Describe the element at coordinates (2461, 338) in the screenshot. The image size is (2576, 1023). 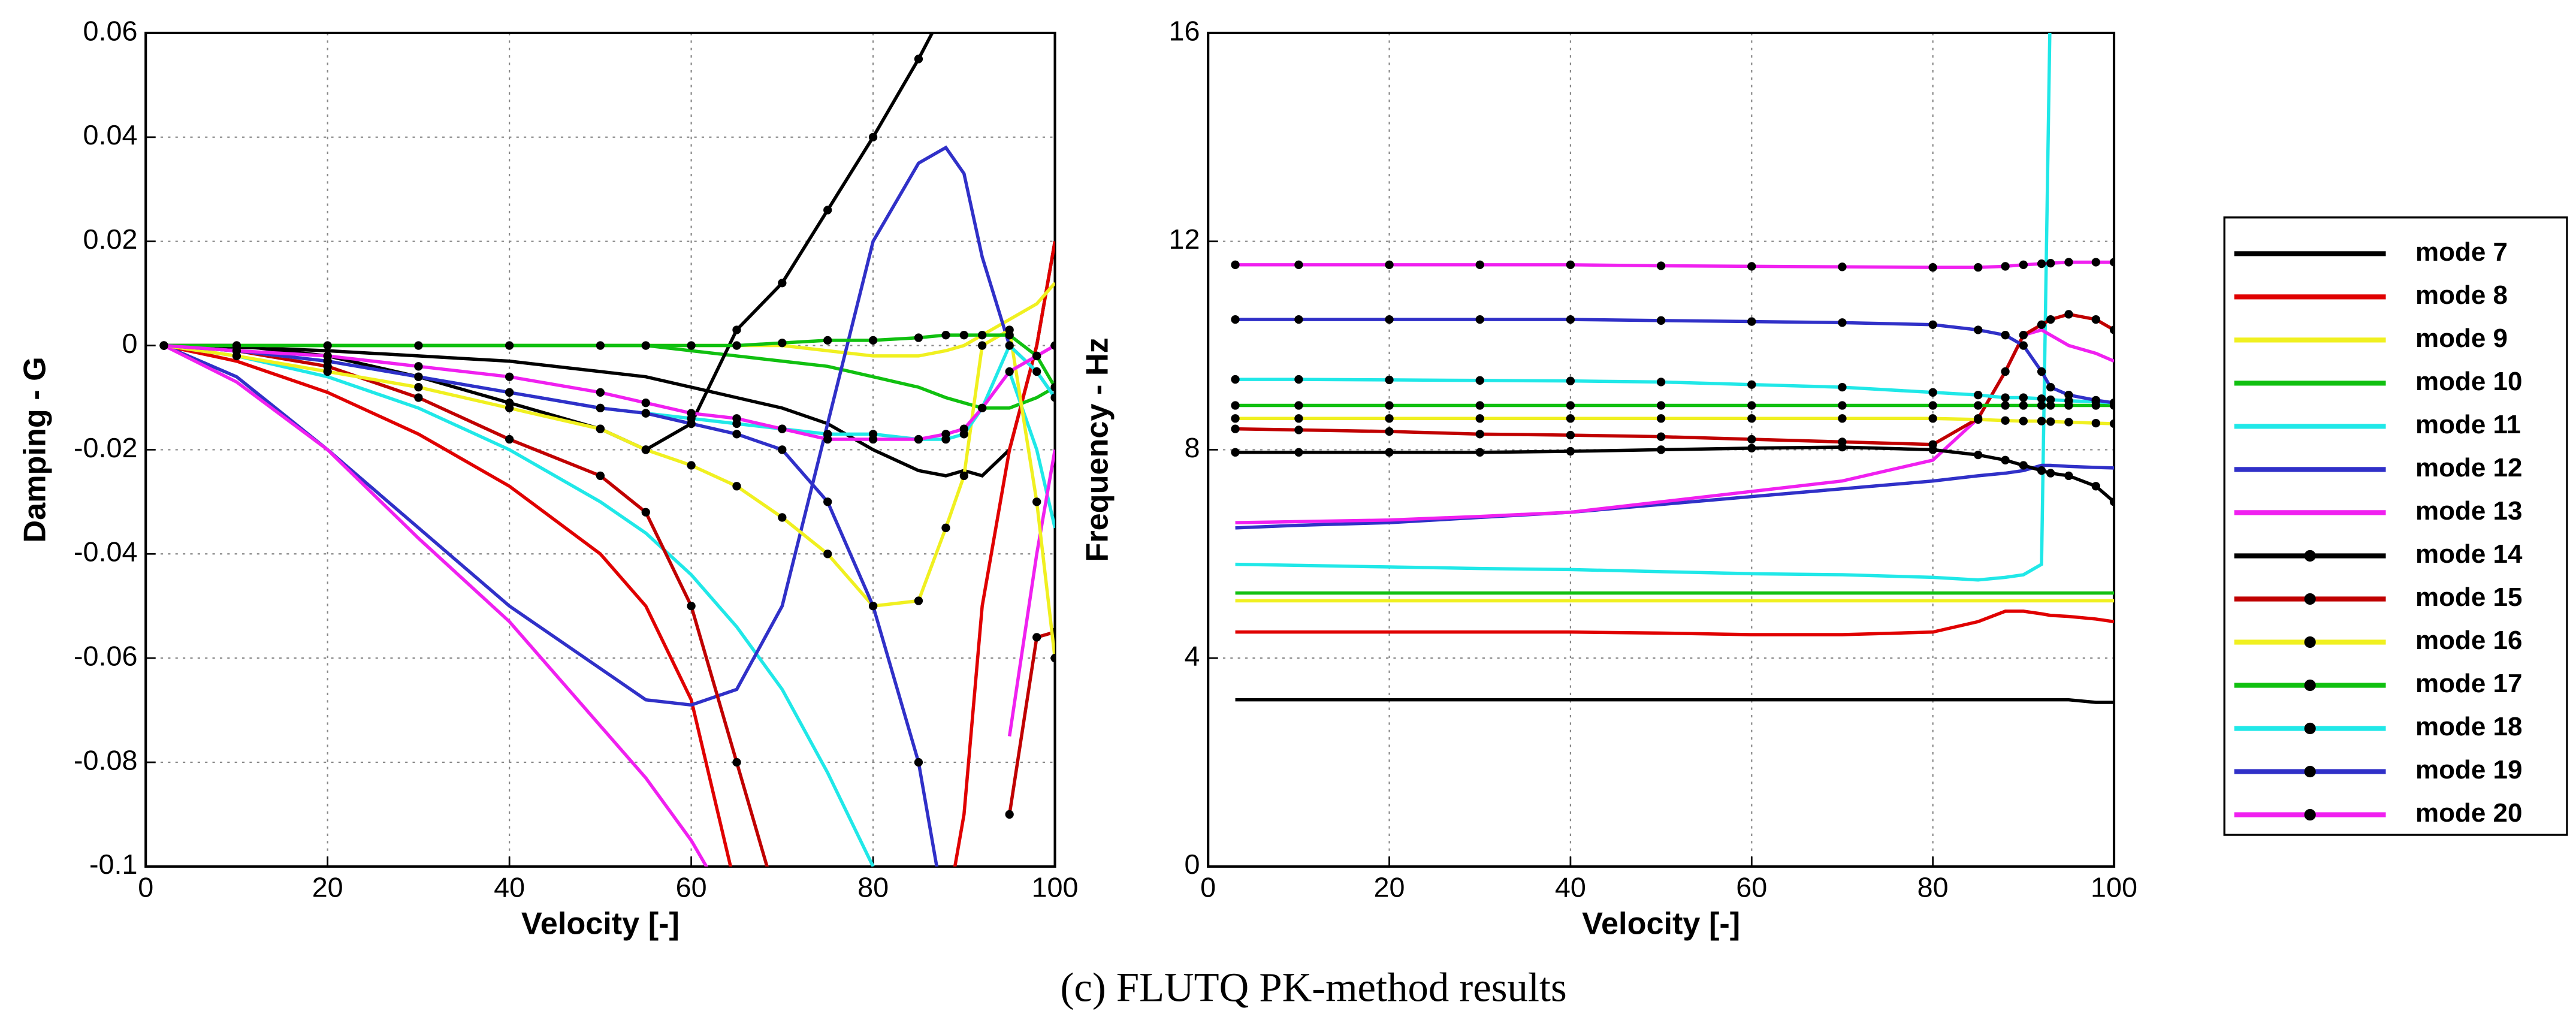
I see `legend-label: mode 9` at that location.